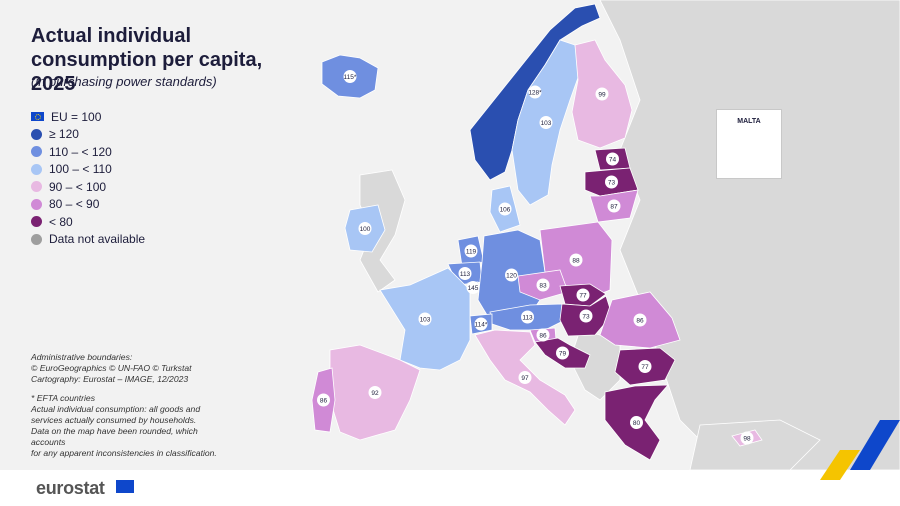 The image size is (900, 506). I want to click on value-text: 145, so click(473, 288).